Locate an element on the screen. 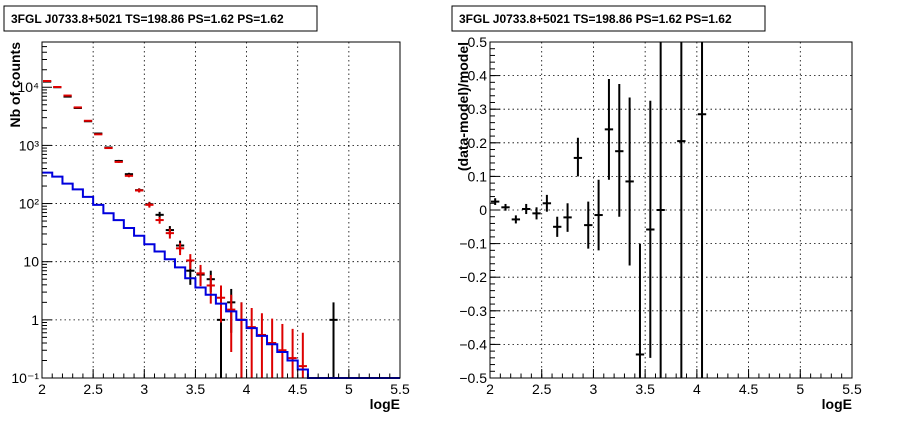 This screenshot has width=898, height=421. right-y-axis-label: (data-model)/model is located at coordinates (463, 106).